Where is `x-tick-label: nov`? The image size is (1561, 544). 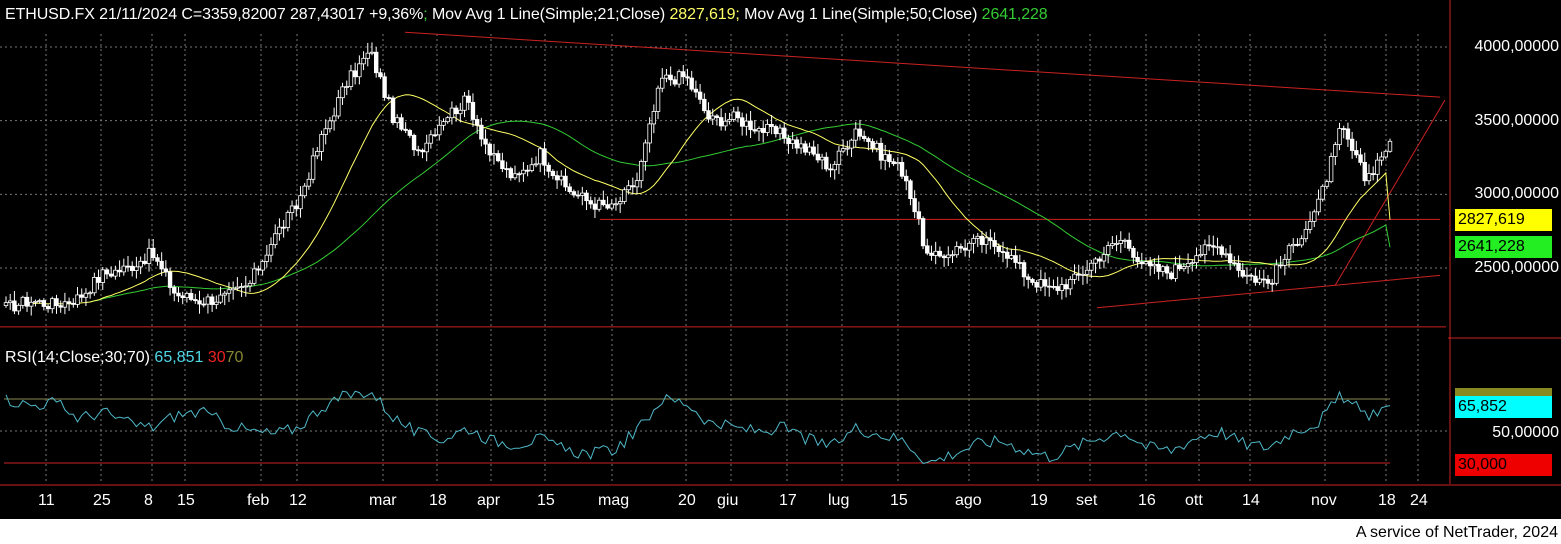 x-tick-label: nov is located at coordinates (1324, 500).